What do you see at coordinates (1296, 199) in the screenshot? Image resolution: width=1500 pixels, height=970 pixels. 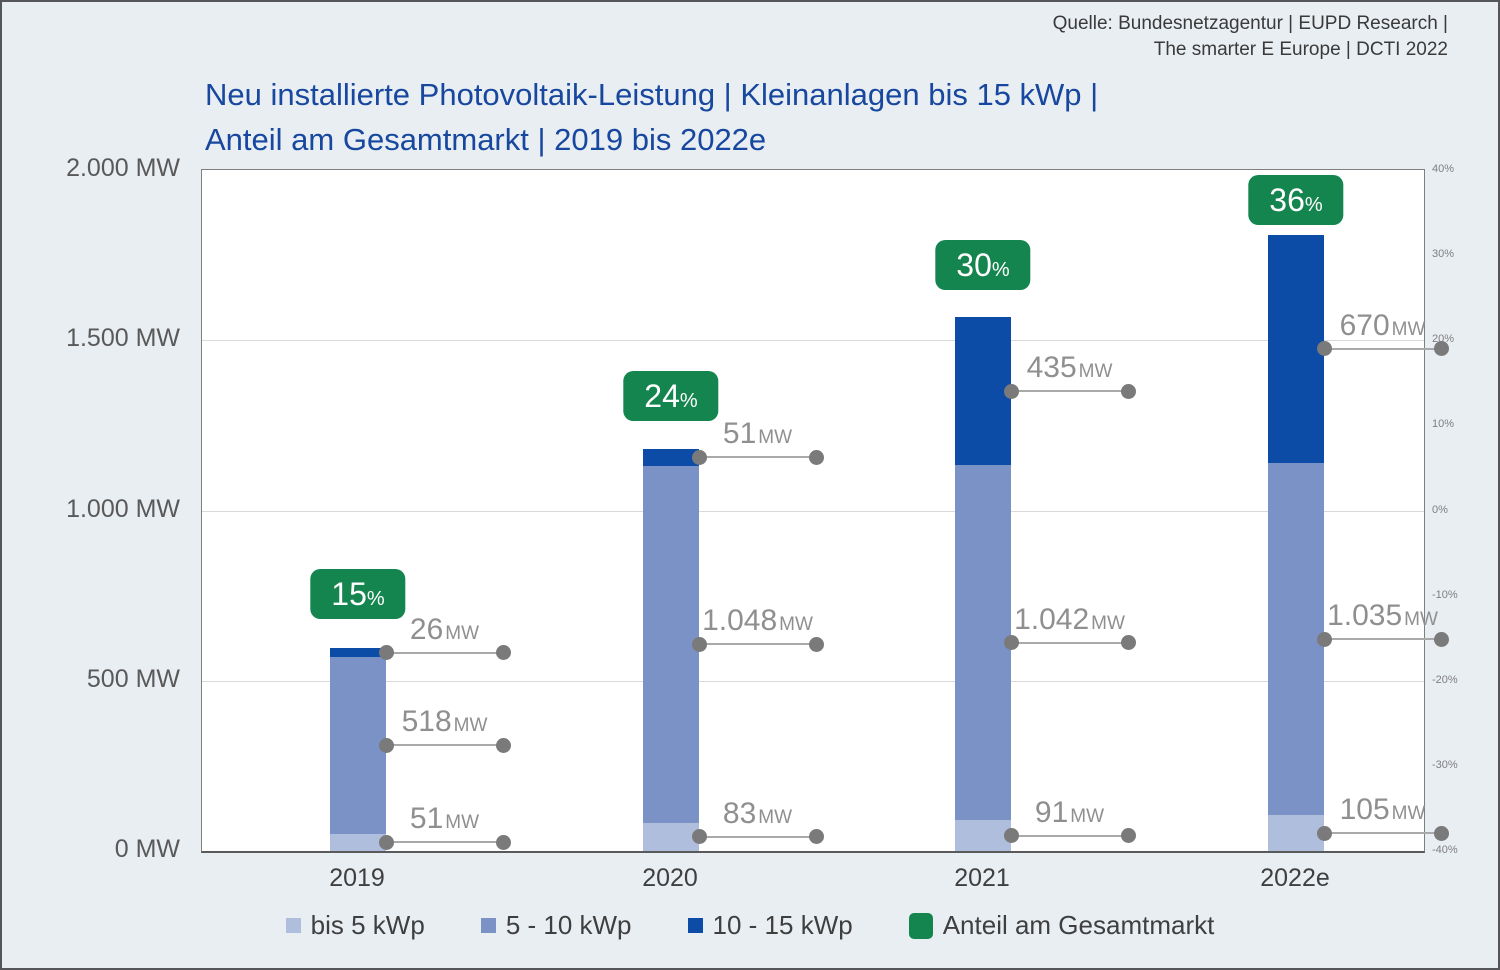 I see `share-badge-2022e: 36%` at bounding box center [1296, 199].